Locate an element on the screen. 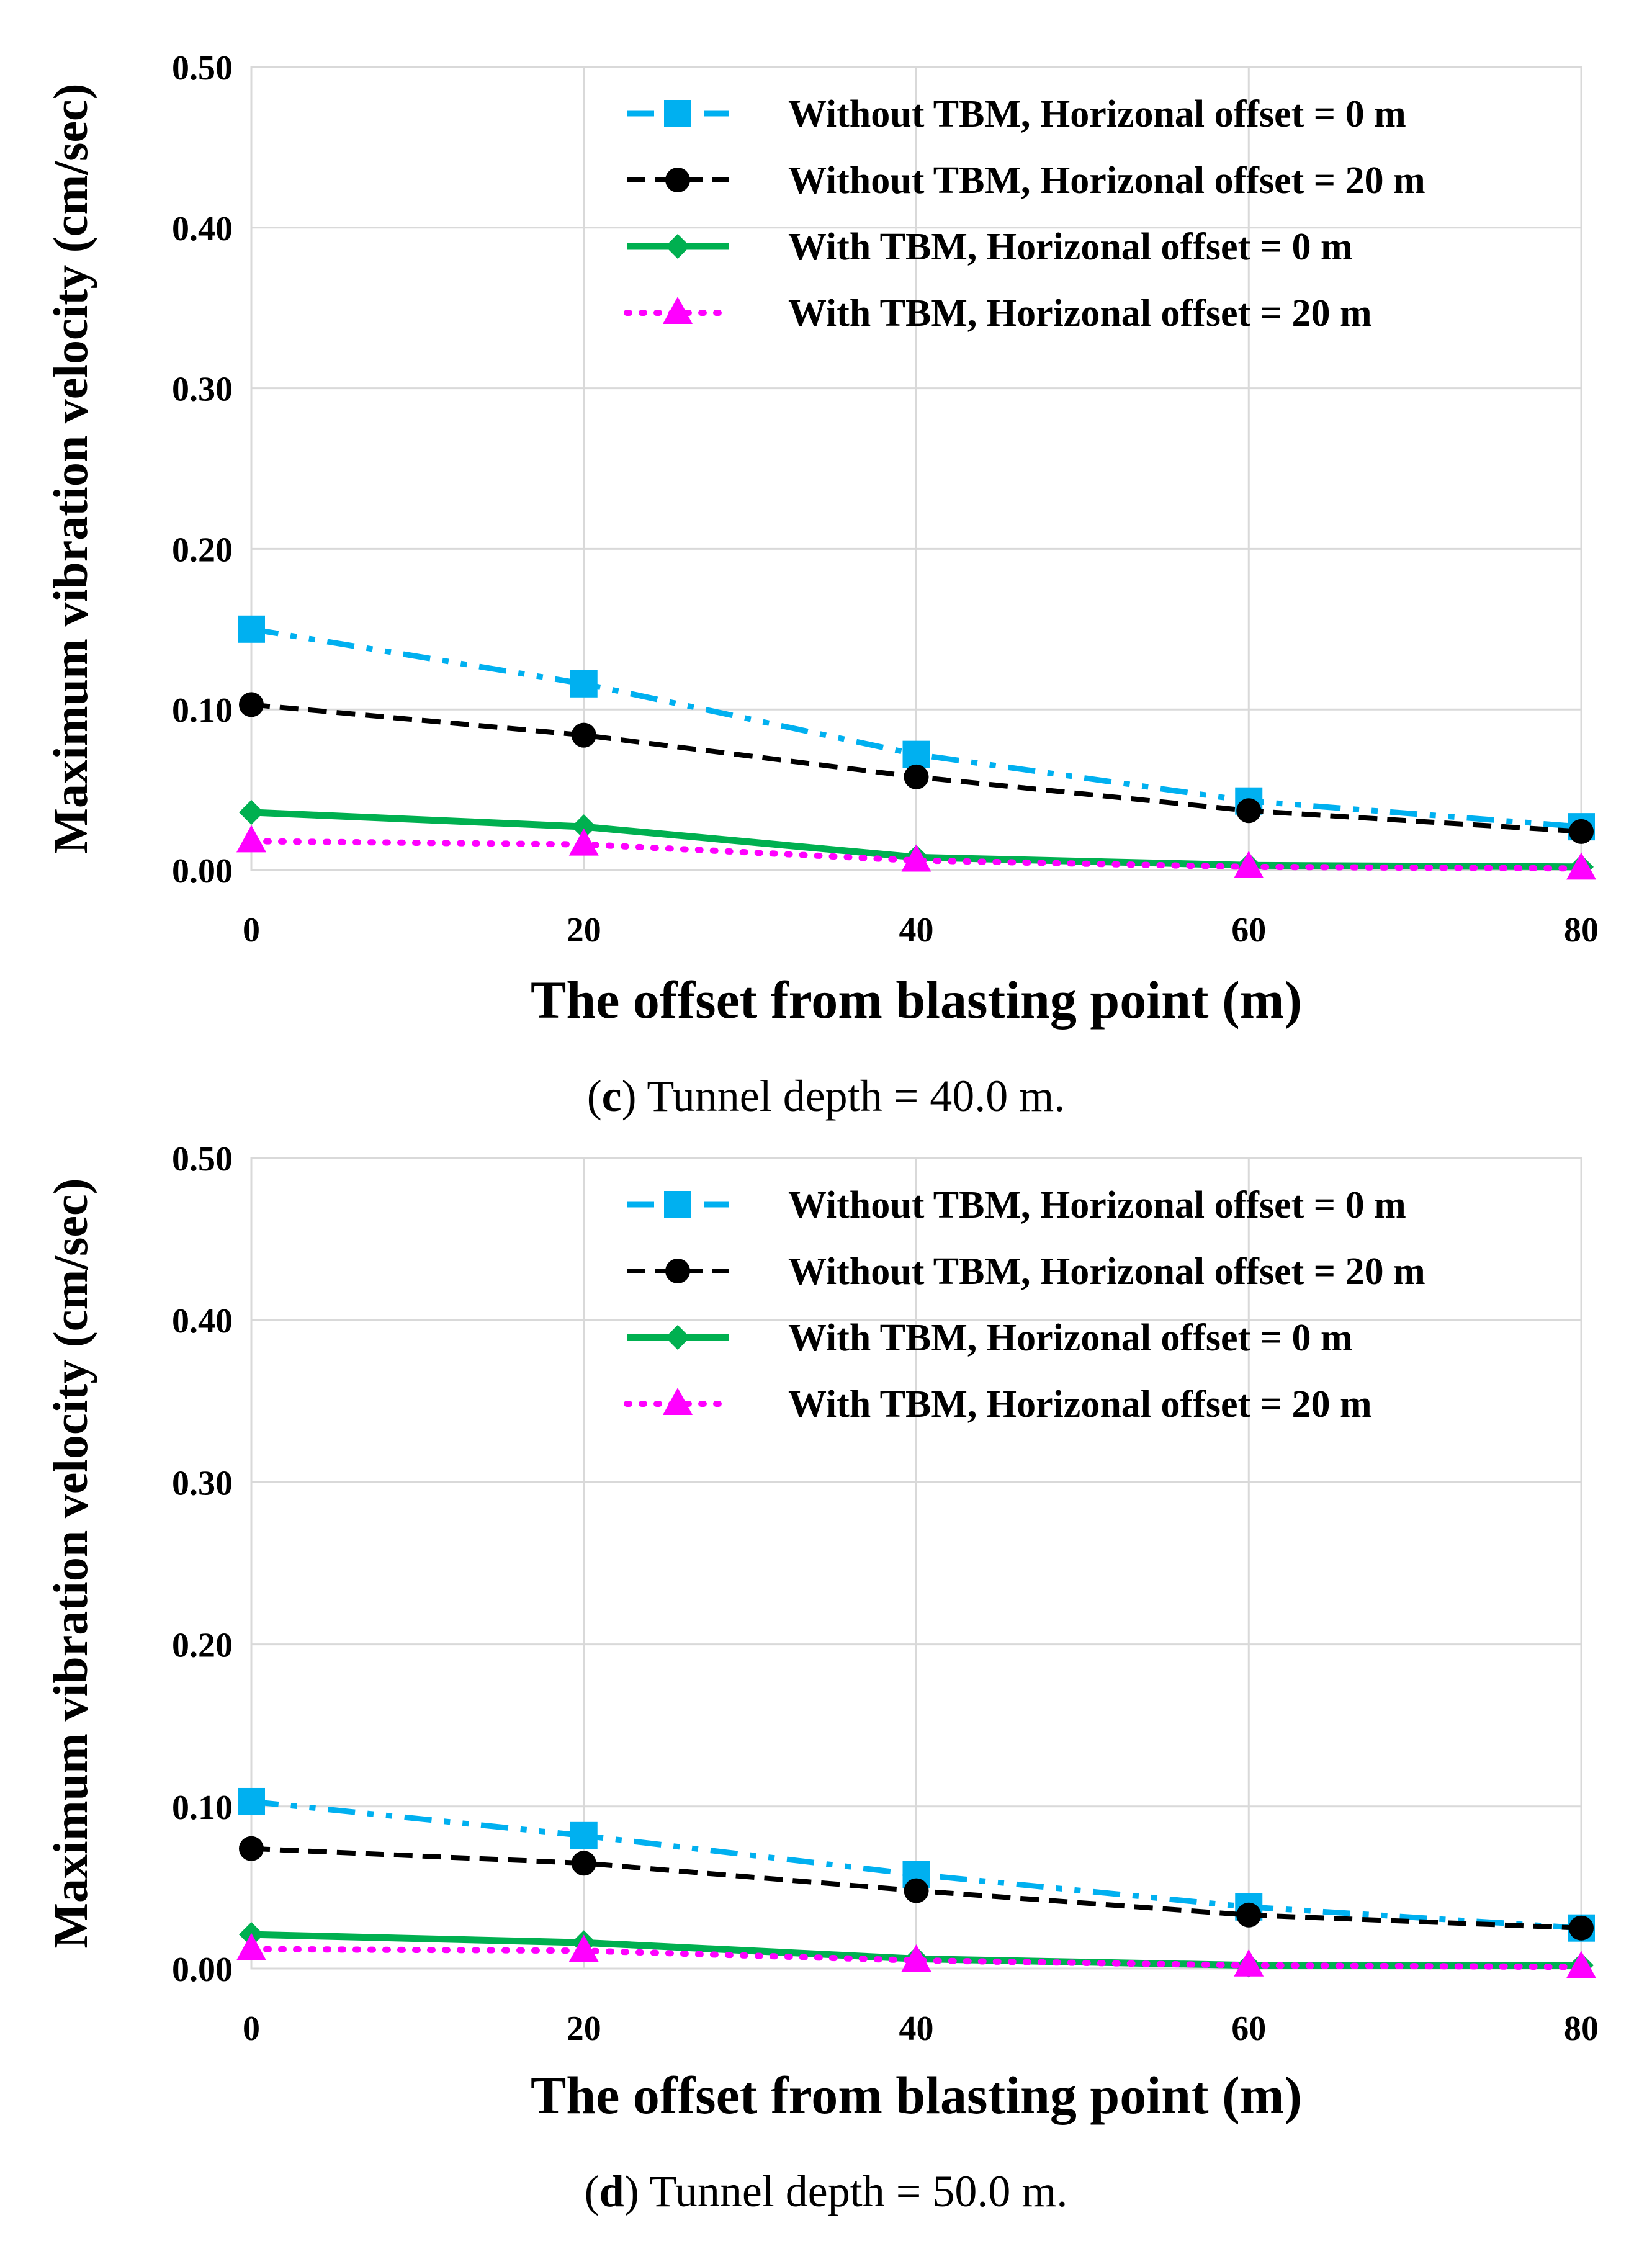 The width and height of the screenshot is (1652, 2241). caption-letter: c is located at coordinates (612, 1096).